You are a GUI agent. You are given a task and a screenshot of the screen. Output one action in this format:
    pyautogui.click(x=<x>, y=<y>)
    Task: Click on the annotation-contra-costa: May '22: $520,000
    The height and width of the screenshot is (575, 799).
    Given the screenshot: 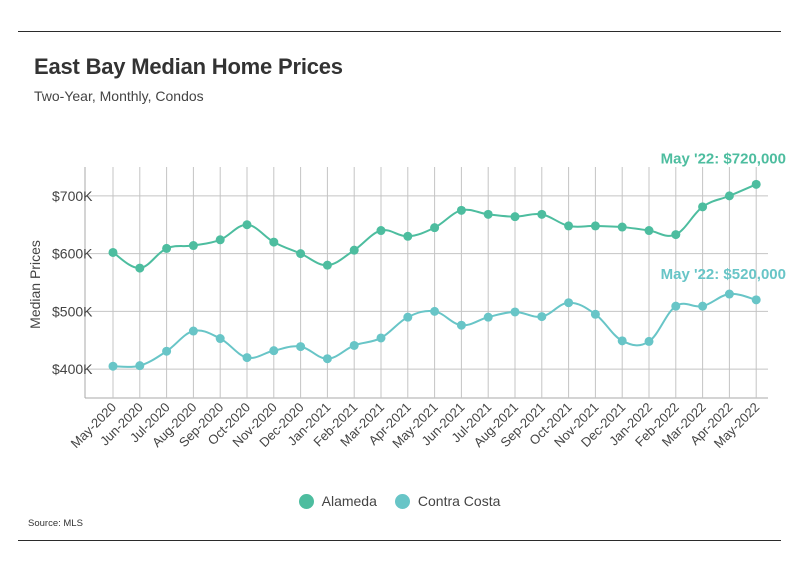 What is the action you would take?
    pyautogui.click(x=723, y=274)
    